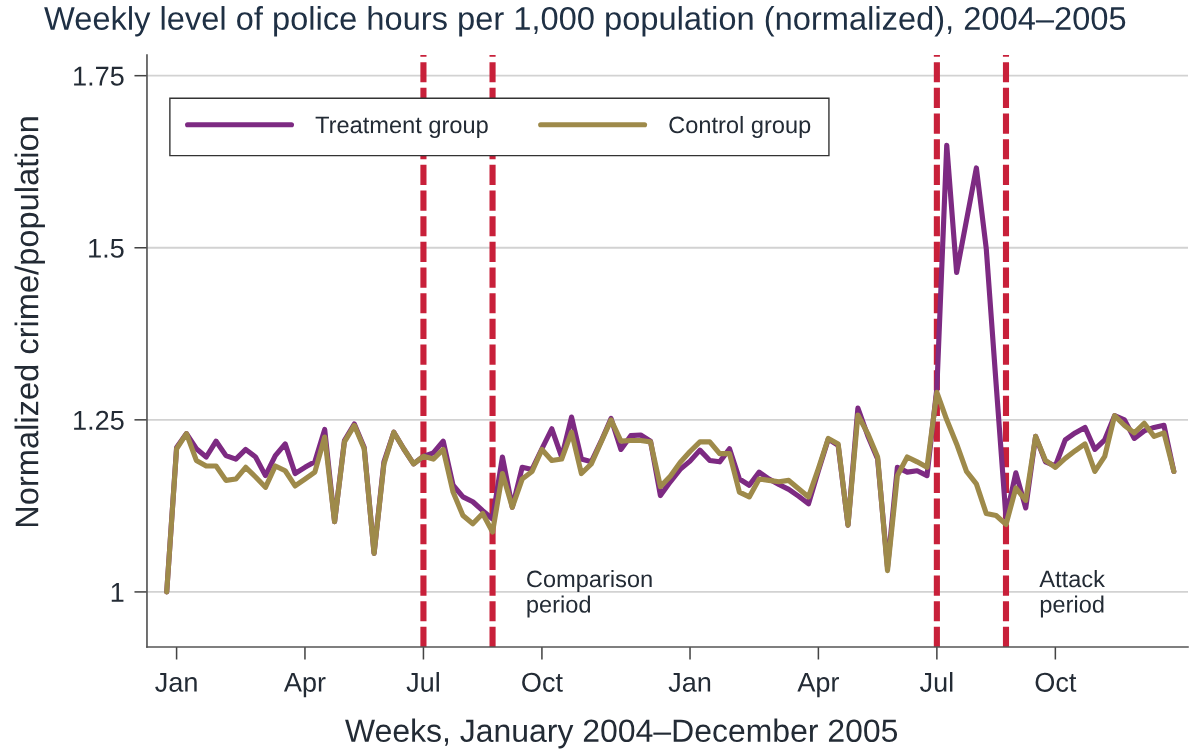 The width and height of the screenshot is (1192, 756). I want to click on y-tick-label: 1.25, so click(99, 420).